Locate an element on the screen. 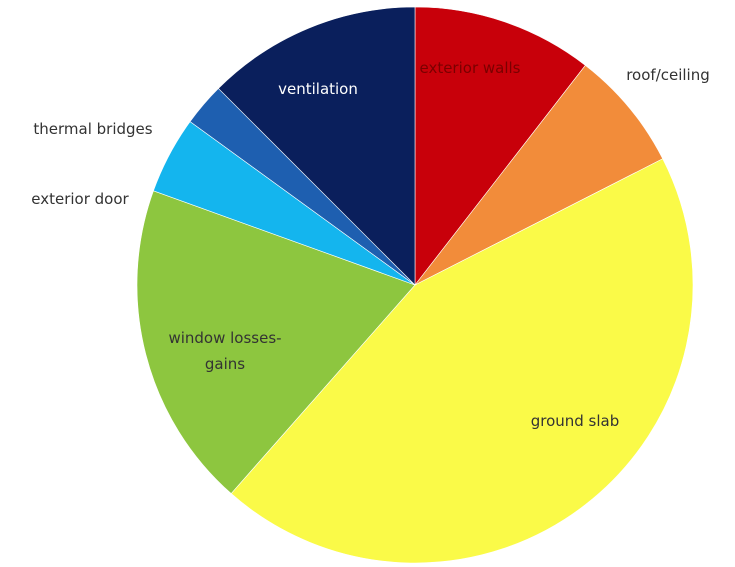 The width and height of the screenshot is (735, 567). pie-slice-exterior-walls is located at coordinates (500, 146).